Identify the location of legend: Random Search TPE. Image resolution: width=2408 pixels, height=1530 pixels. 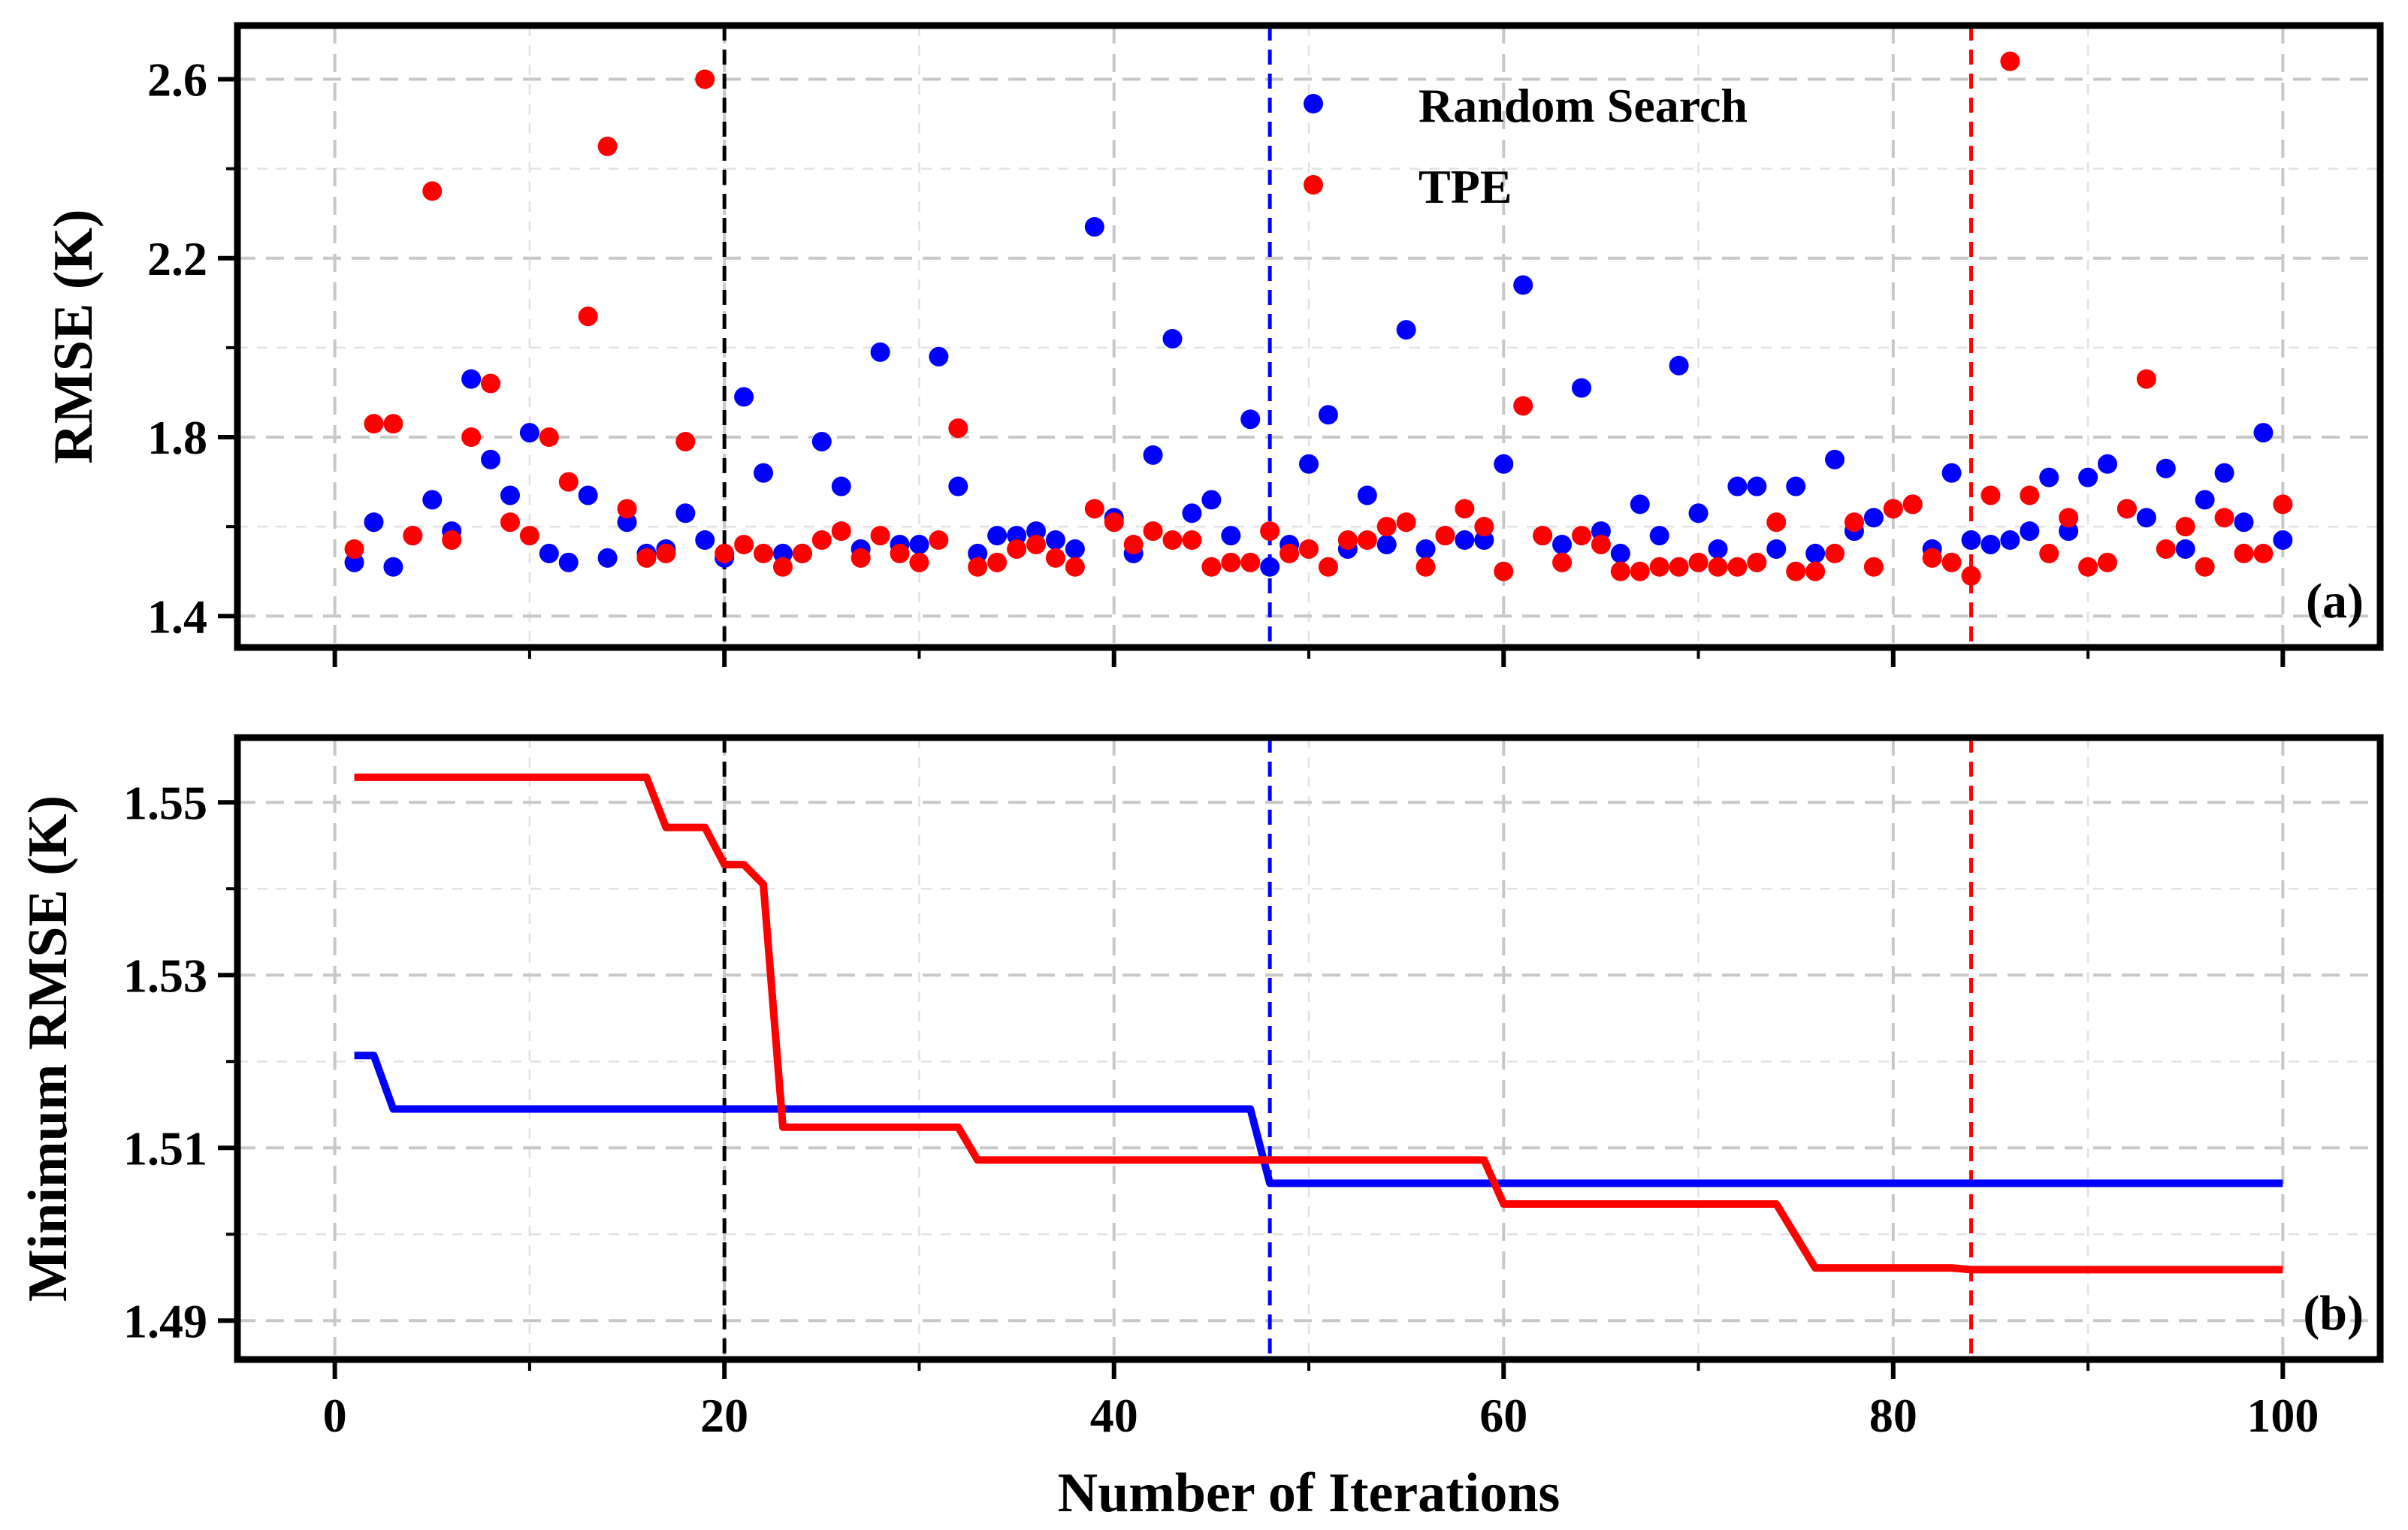
(1526, 146).